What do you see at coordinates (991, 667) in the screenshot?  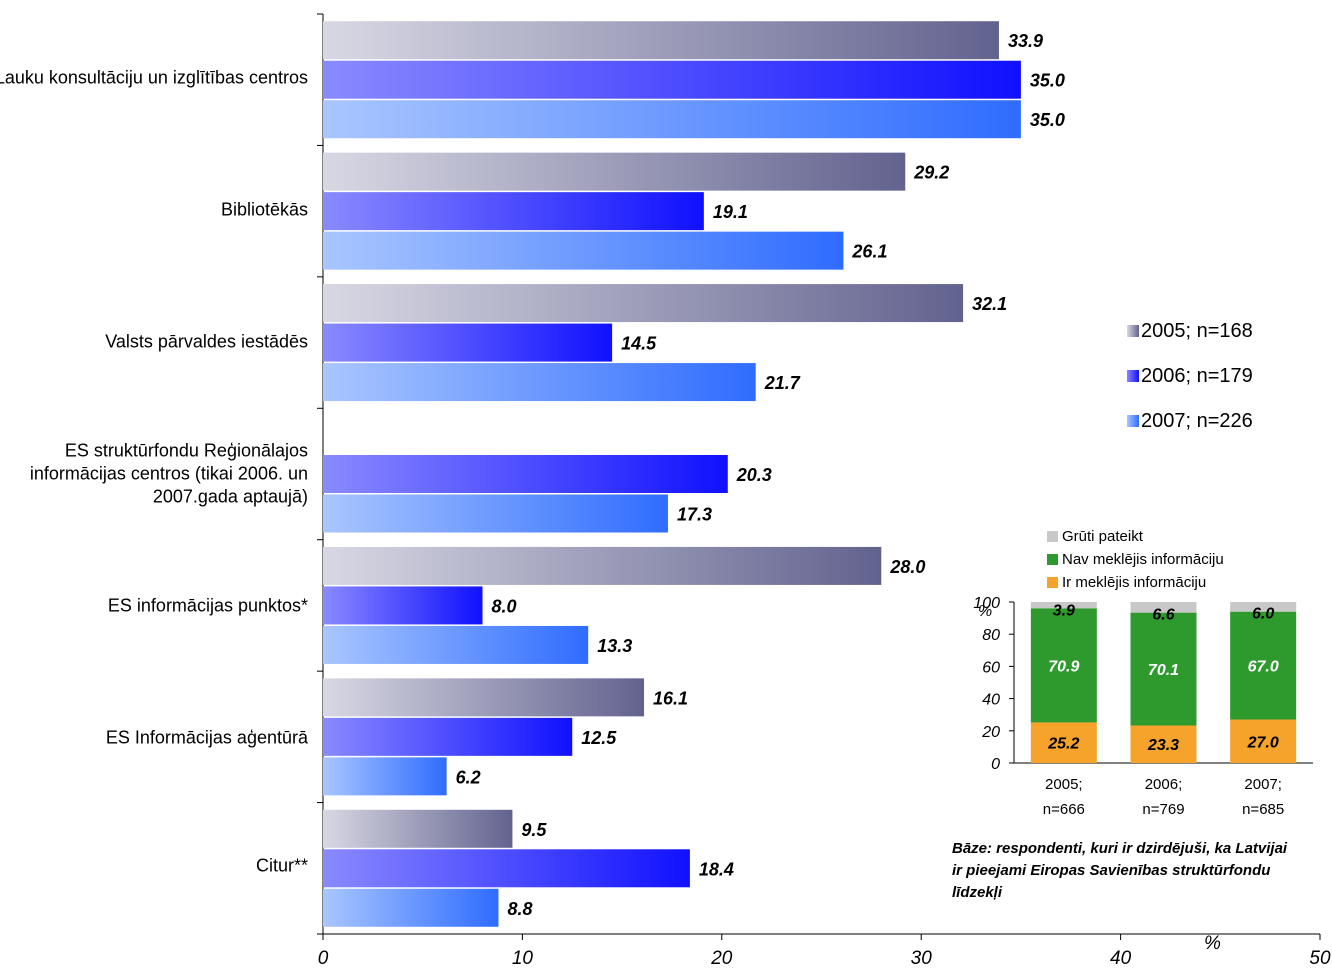 I see `inset-y-tick-label: 60` at bounding box center [991, 667].